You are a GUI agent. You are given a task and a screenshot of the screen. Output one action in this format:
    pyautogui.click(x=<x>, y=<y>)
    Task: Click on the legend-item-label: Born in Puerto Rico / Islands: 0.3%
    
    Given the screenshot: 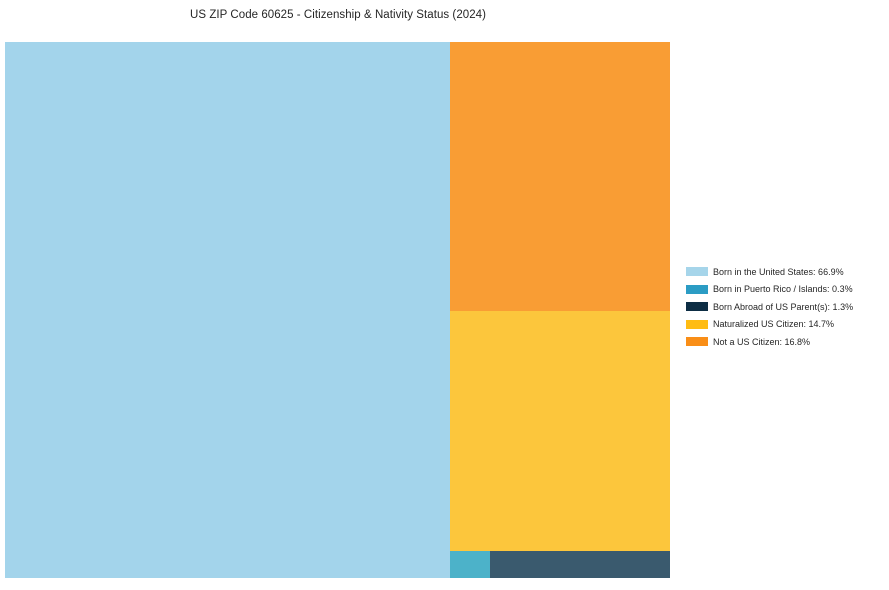 What is the action you would take?
    pyautogui.click(x=783, y=289)
    